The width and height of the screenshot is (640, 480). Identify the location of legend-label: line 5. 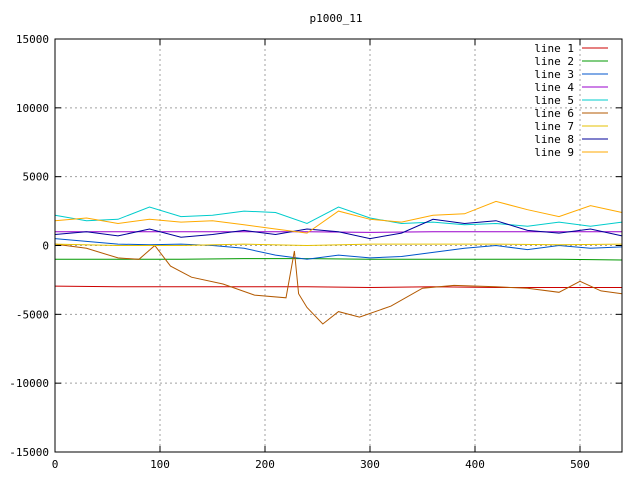
(554, 100).